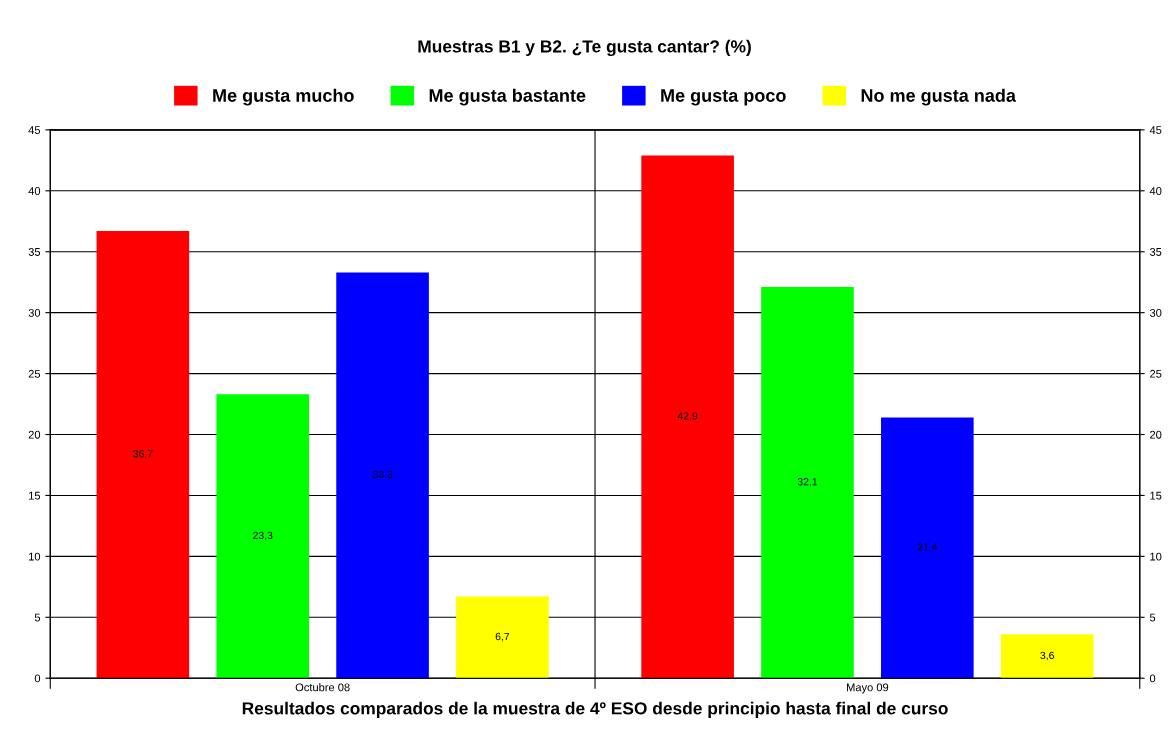 The width and height of the screenshot is (1169, 738). What do you see at coordinates (35, 495) in the screenshot?
I see `y-tick-label: 15` at bounding box center [35, 495].